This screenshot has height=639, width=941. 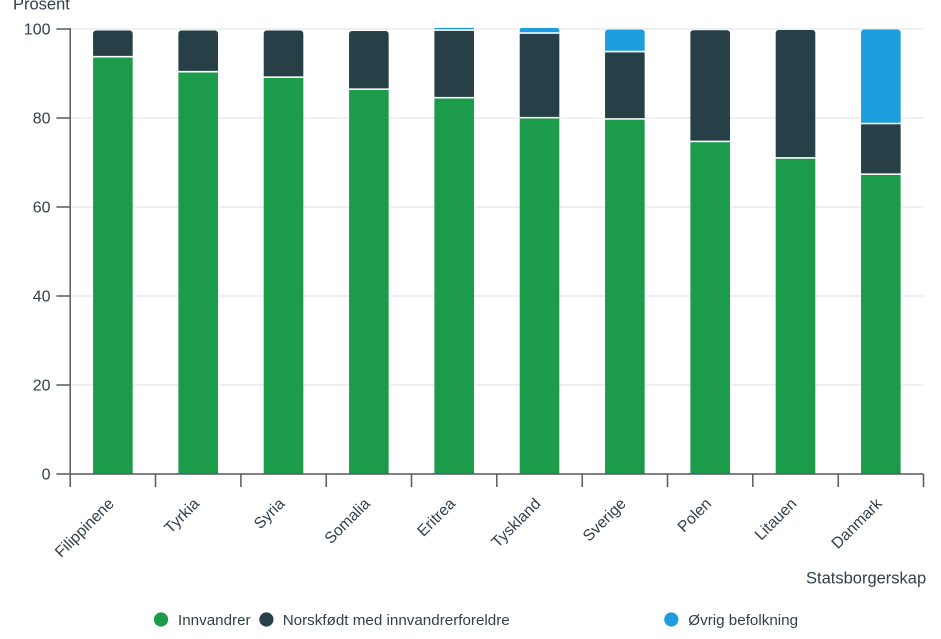 I want to click on svg-text:Norskfødt med innvandrerforeld: Norskfødt med innvandrerforeldre, so click(x=396, y=620).